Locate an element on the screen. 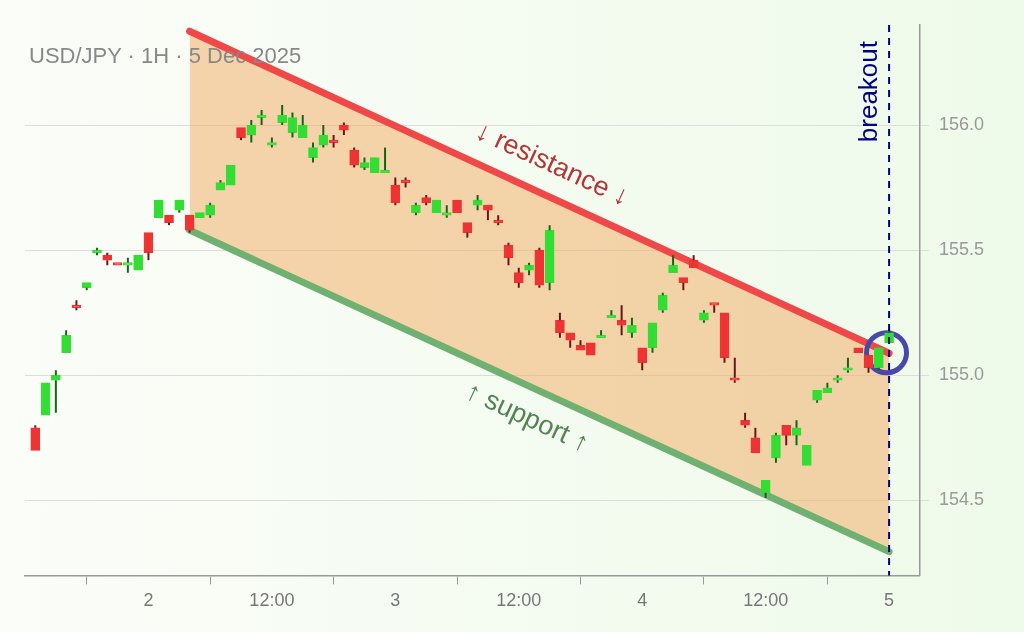 The width and height of the screenshot is (1024, 632). x-tick-label: 4 is located at coordinates (642, 600).